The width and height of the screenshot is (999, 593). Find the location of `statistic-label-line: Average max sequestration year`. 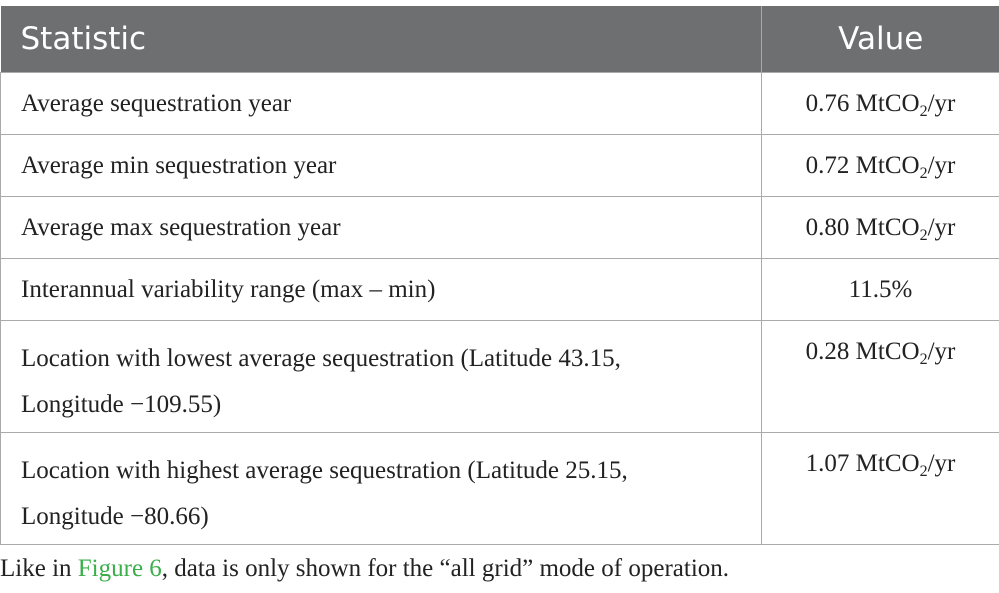

statistic-label-line: Average max sequestration year is located at coordinates (181, 227).